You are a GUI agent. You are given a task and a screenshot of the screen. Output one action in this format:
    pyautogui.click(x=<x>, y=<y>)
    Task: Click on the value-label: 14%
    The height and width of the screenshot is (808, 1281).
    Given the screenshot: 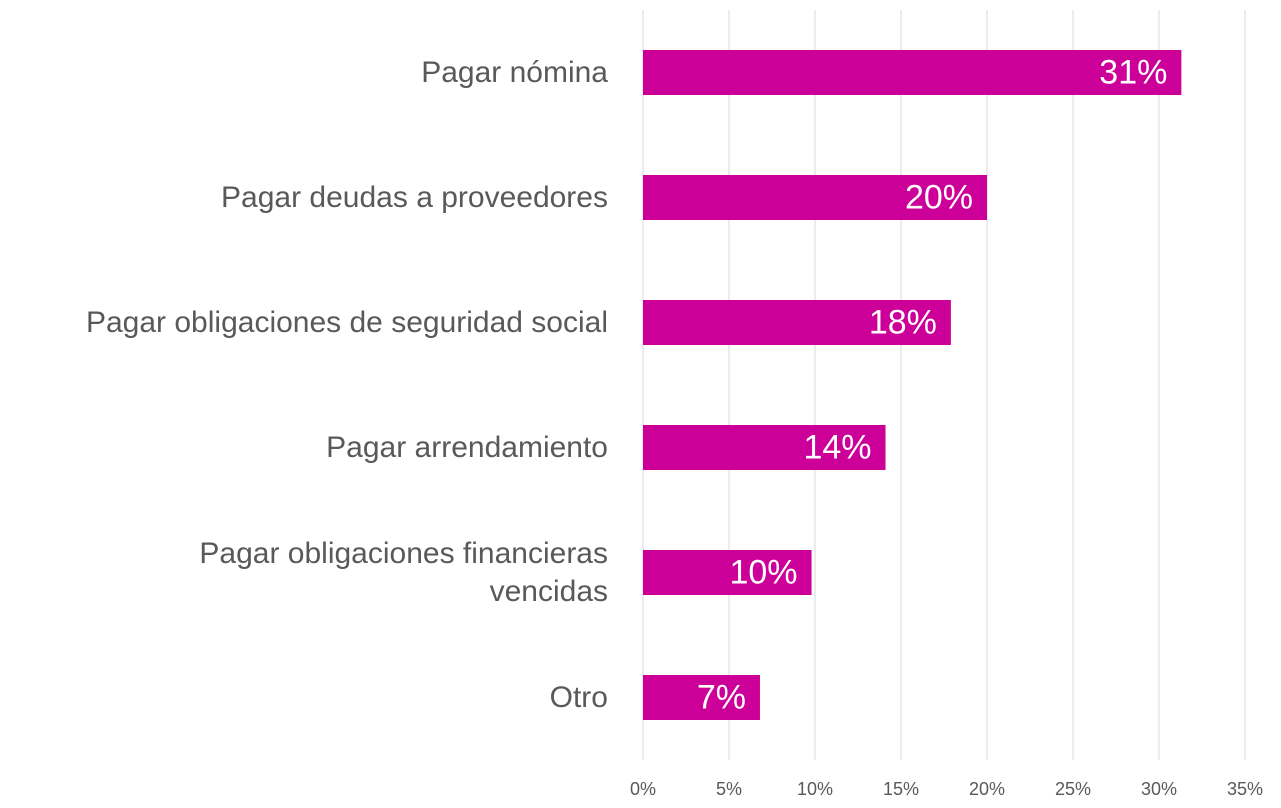 What is the action you would take?
    pyautogui.click(x=837, y=447)
    